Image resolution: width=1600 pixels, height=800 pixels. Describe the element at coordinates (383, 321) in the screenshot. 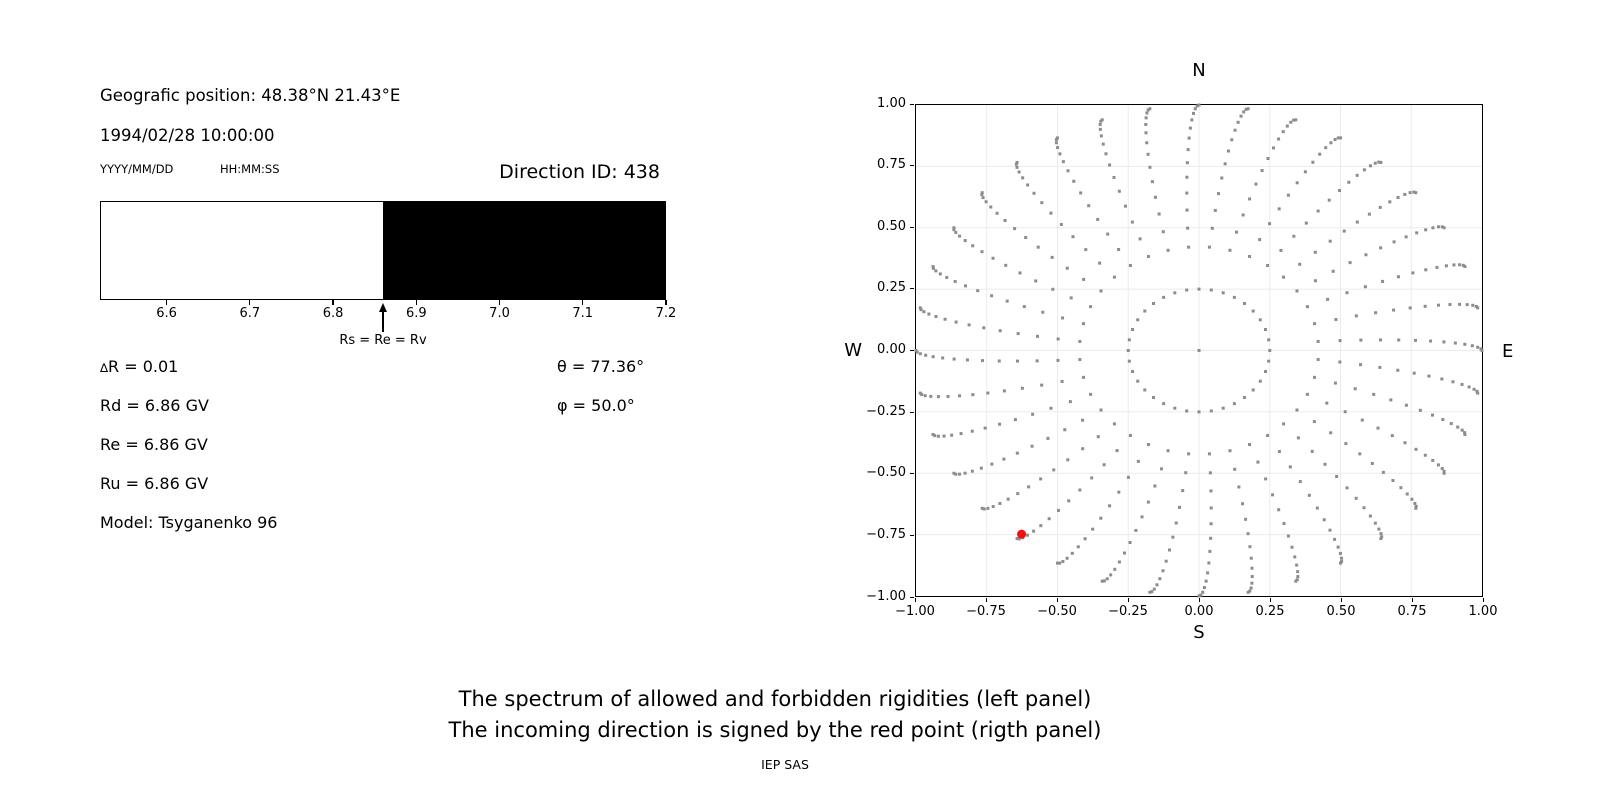

I see `arrow-shaft` at that location.